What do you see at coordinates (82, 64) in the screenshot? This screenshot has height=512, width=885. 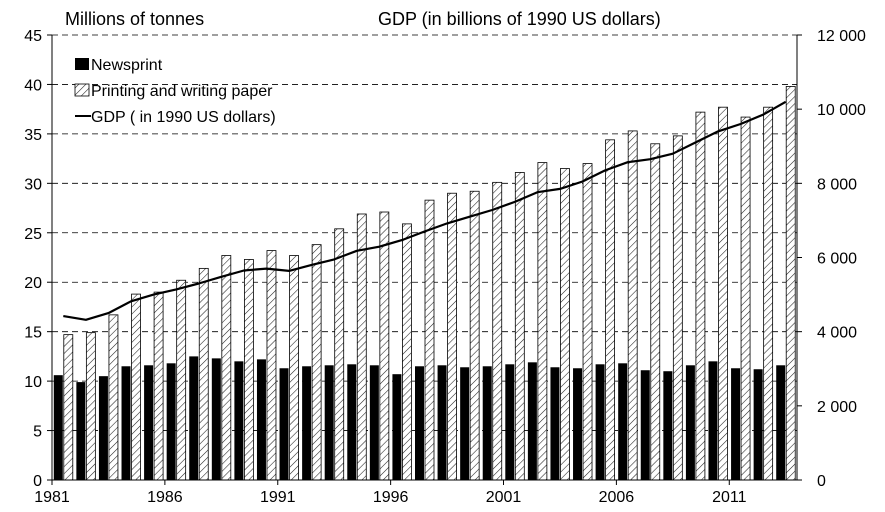 I see `legend-swatch-newsprint` at bounding box center [82, 64].